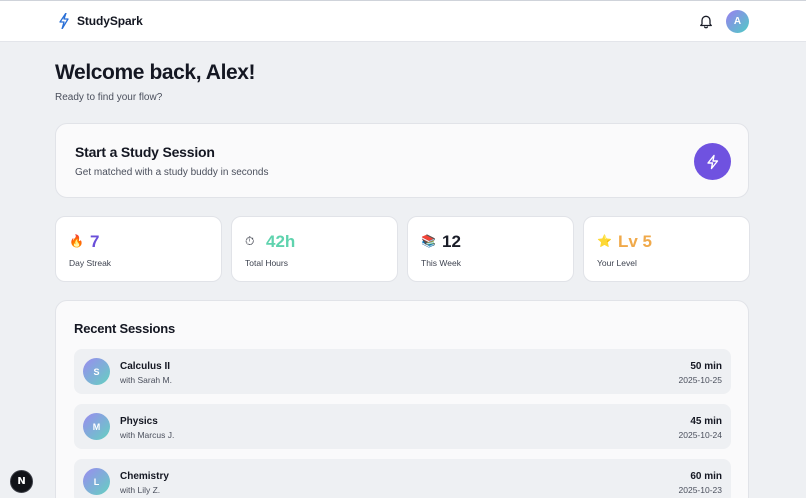 The width and height of the screenshot is (806, 498). I want to click on session-duration: 50 min, so click(706, 366).